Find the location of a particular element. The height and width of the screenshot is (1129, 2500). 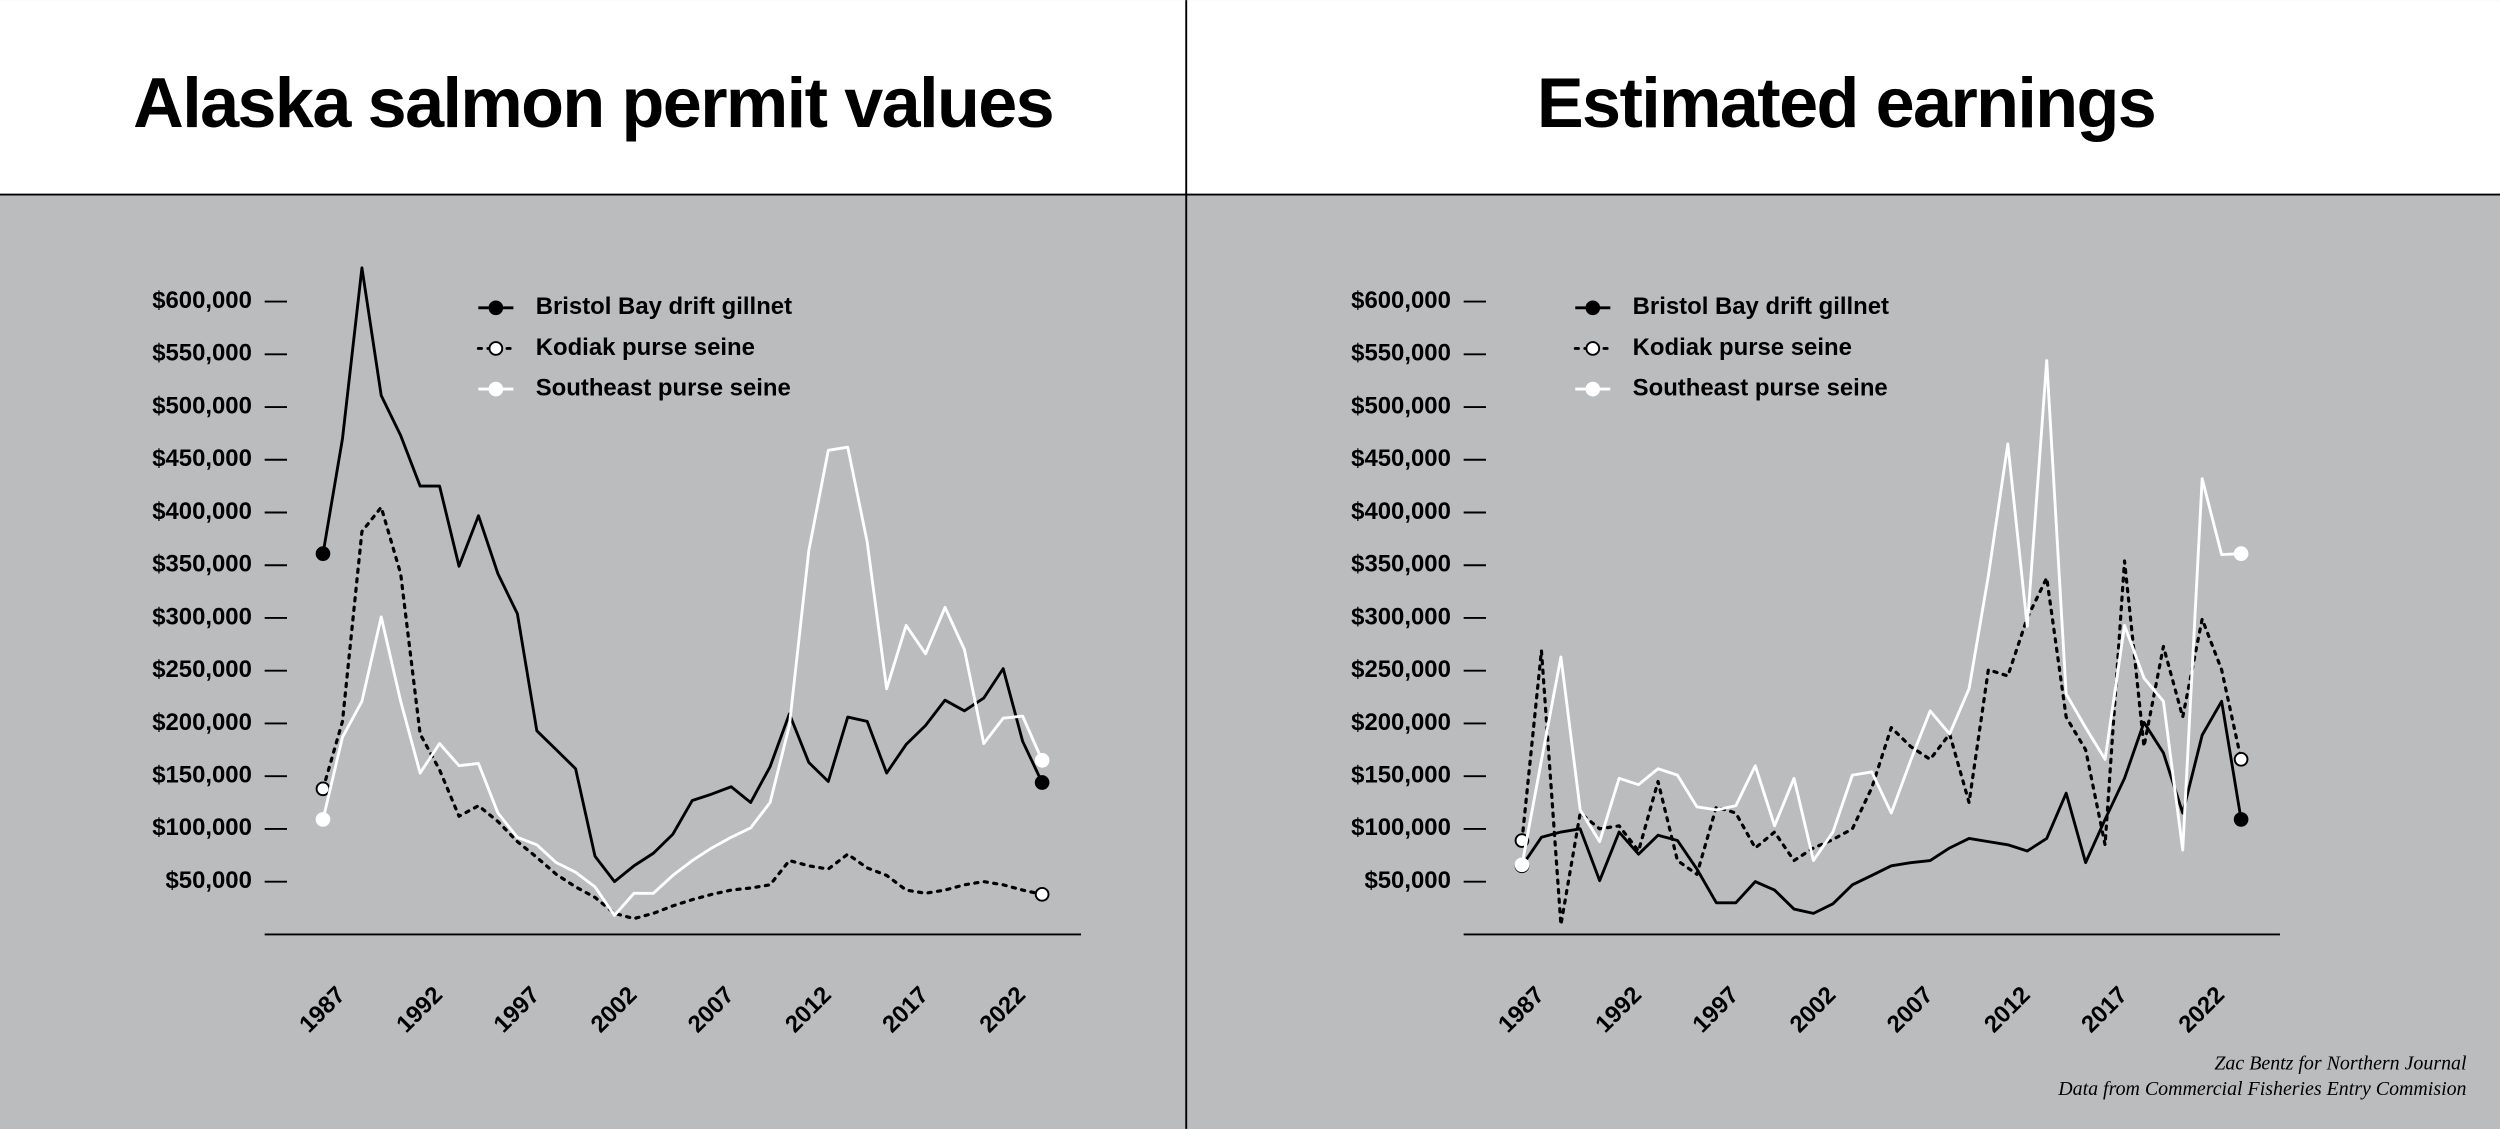

chart-title: Estimated earnings is located at coordinates (1846, 102).